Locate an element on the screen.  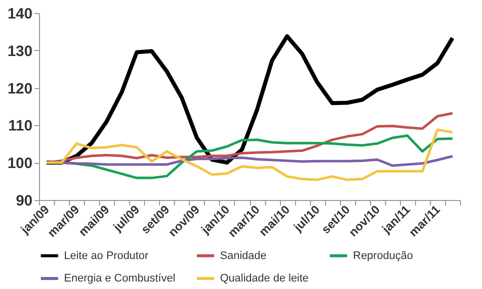
y-tick-label: 130 is located at coordinates (19, 51).